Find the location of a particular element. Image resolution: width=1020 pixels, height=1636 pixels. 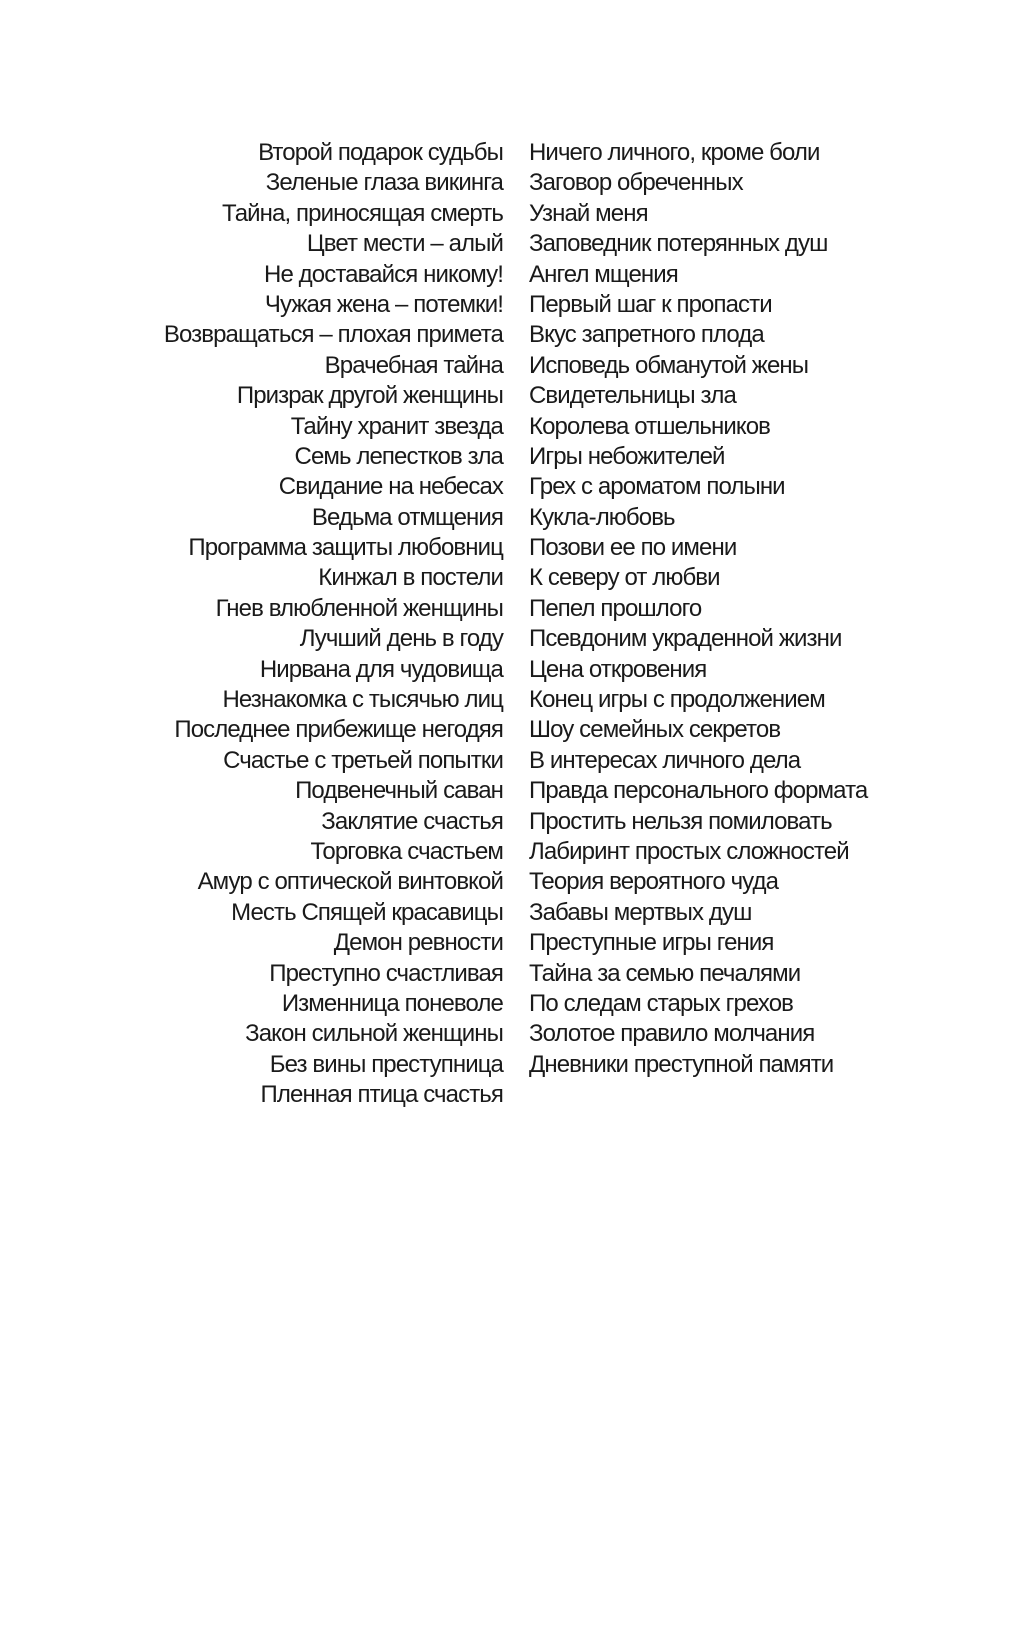

book-title: Шоу семейных секретов is located at coordinates (655, 730).